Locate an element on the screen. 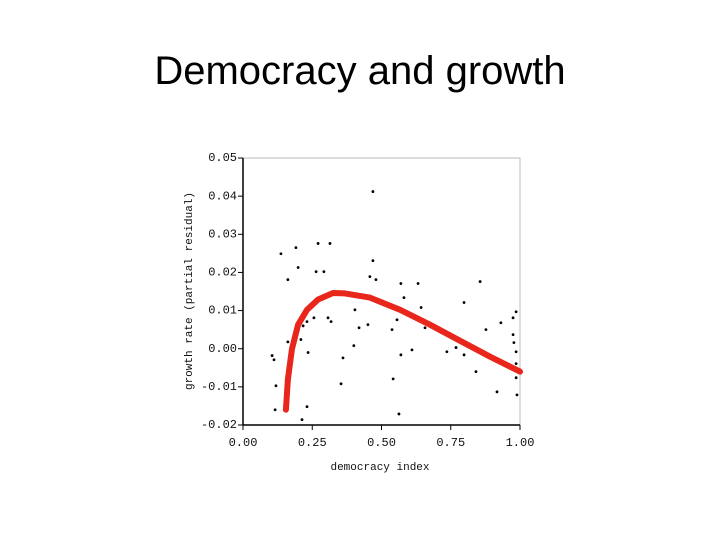  y-tick-label: -0.02 is located at coordinates (219, 425).